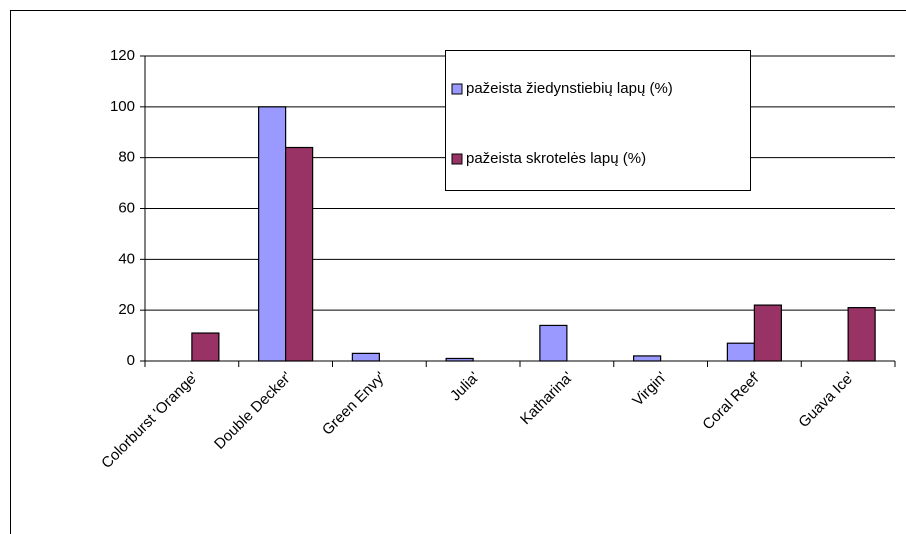  Describe the element at coordinates (569, 88) in the screenshot. I see `legend-label: pažeista žiedynstiebių lapų (%)` at that location.